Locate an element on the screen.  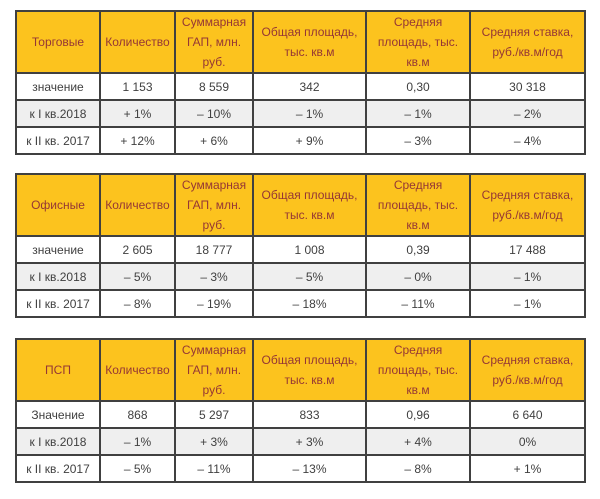
table-title-retail: Торговые is located at coordinates (58, 42).